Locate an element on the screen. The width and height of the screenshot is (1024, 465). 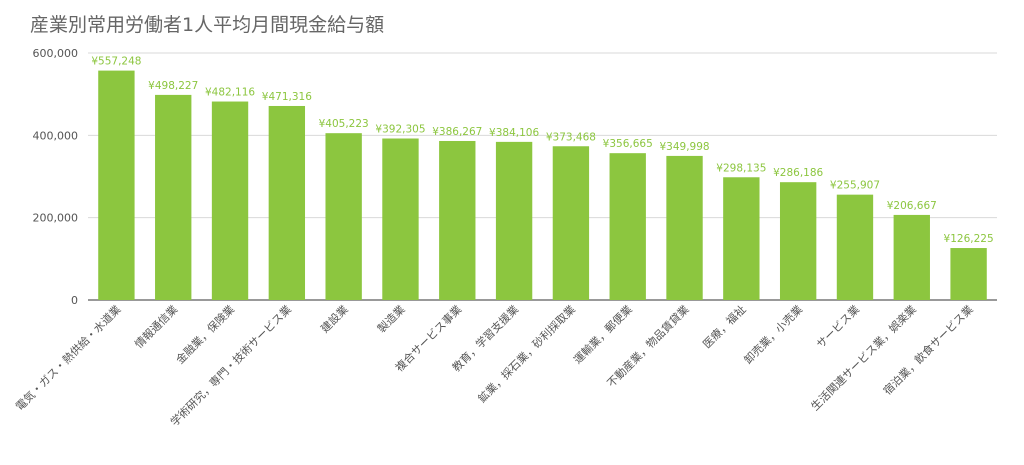
category-label: 医療，福祉 is located at coordinates (724, 326).